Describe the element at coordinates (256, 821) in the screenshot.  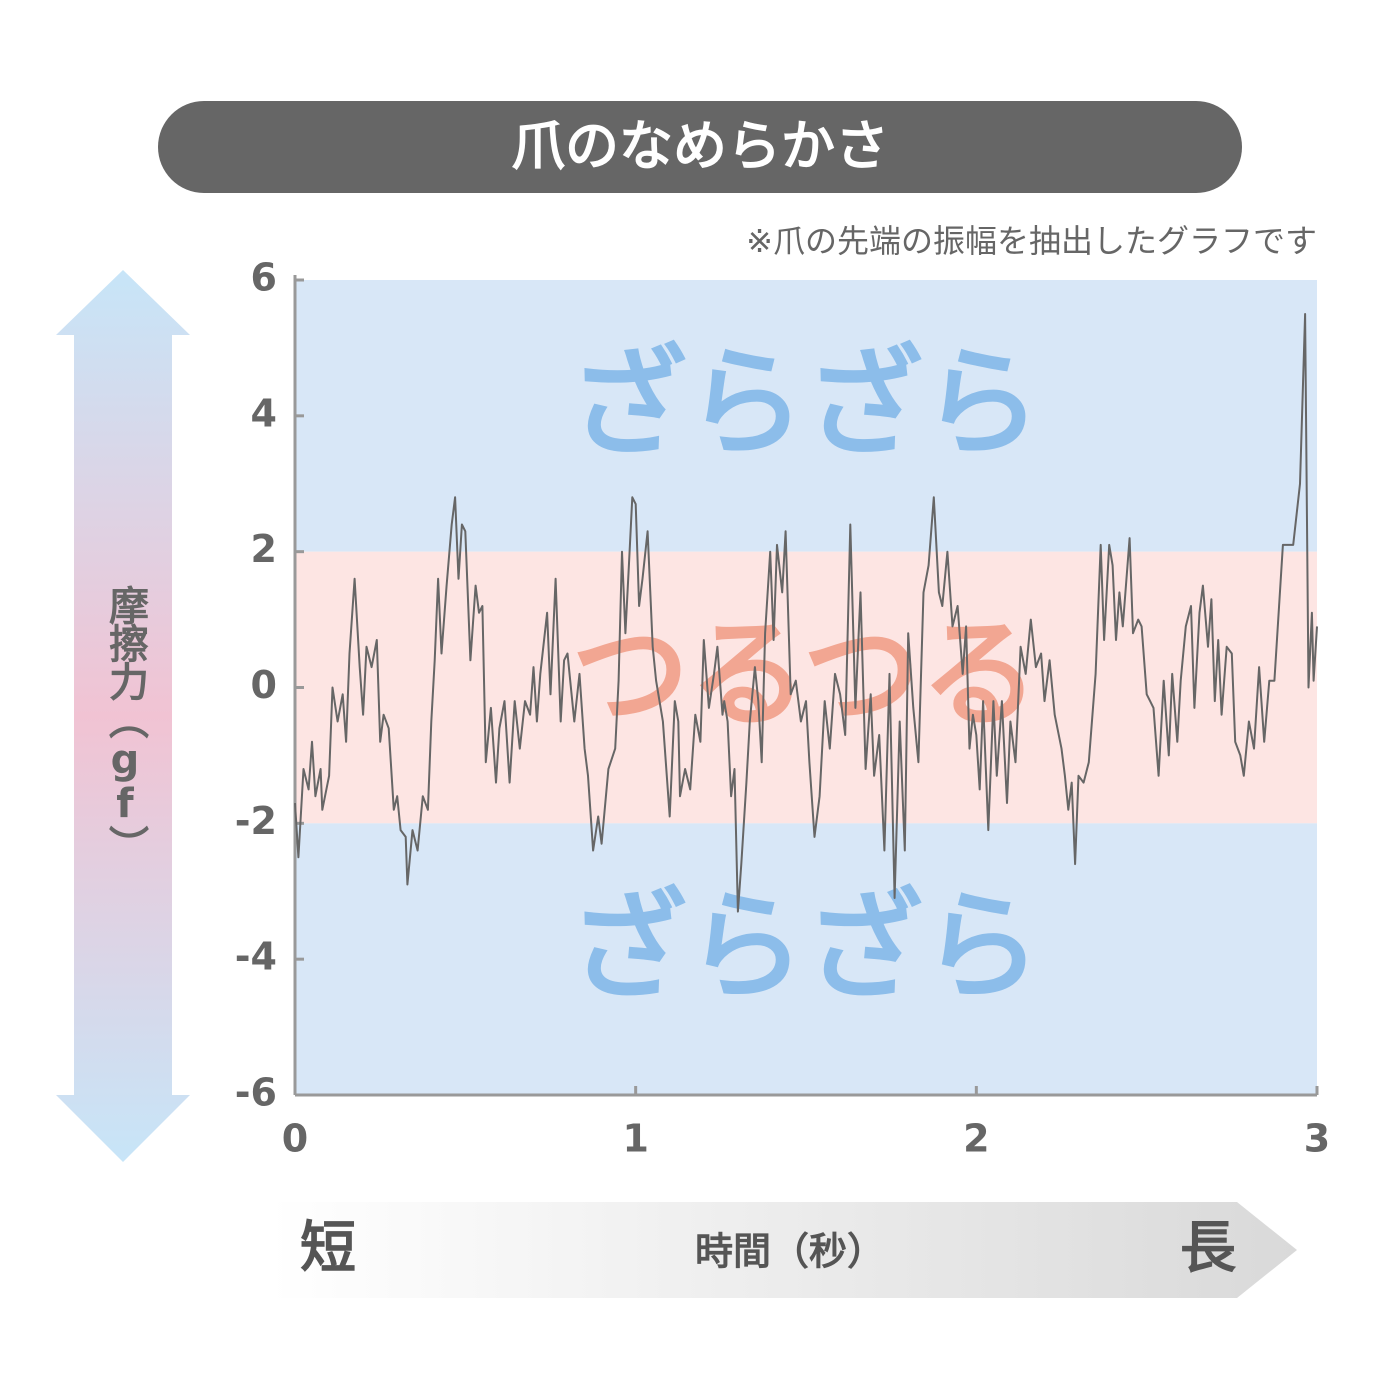
I see `y-tick-label: -2` at that location.